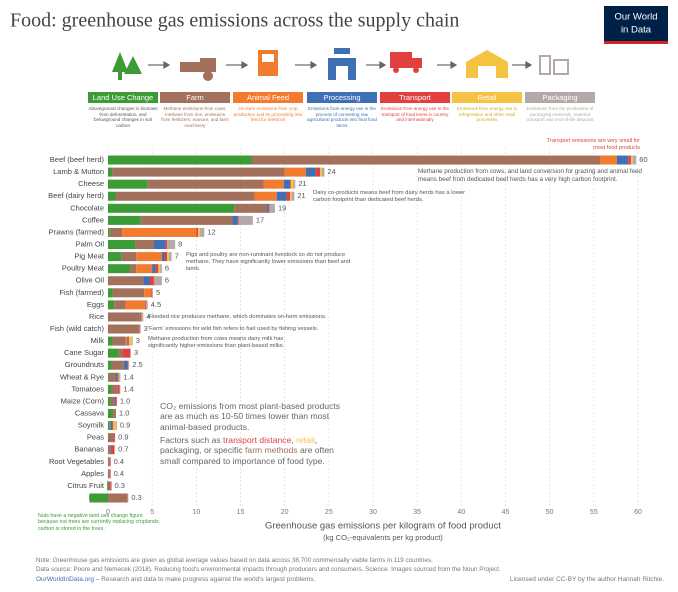 The height and width of the screenshot is (592, 678). I want to click on x-tick-label: 55, so click(594, 512).